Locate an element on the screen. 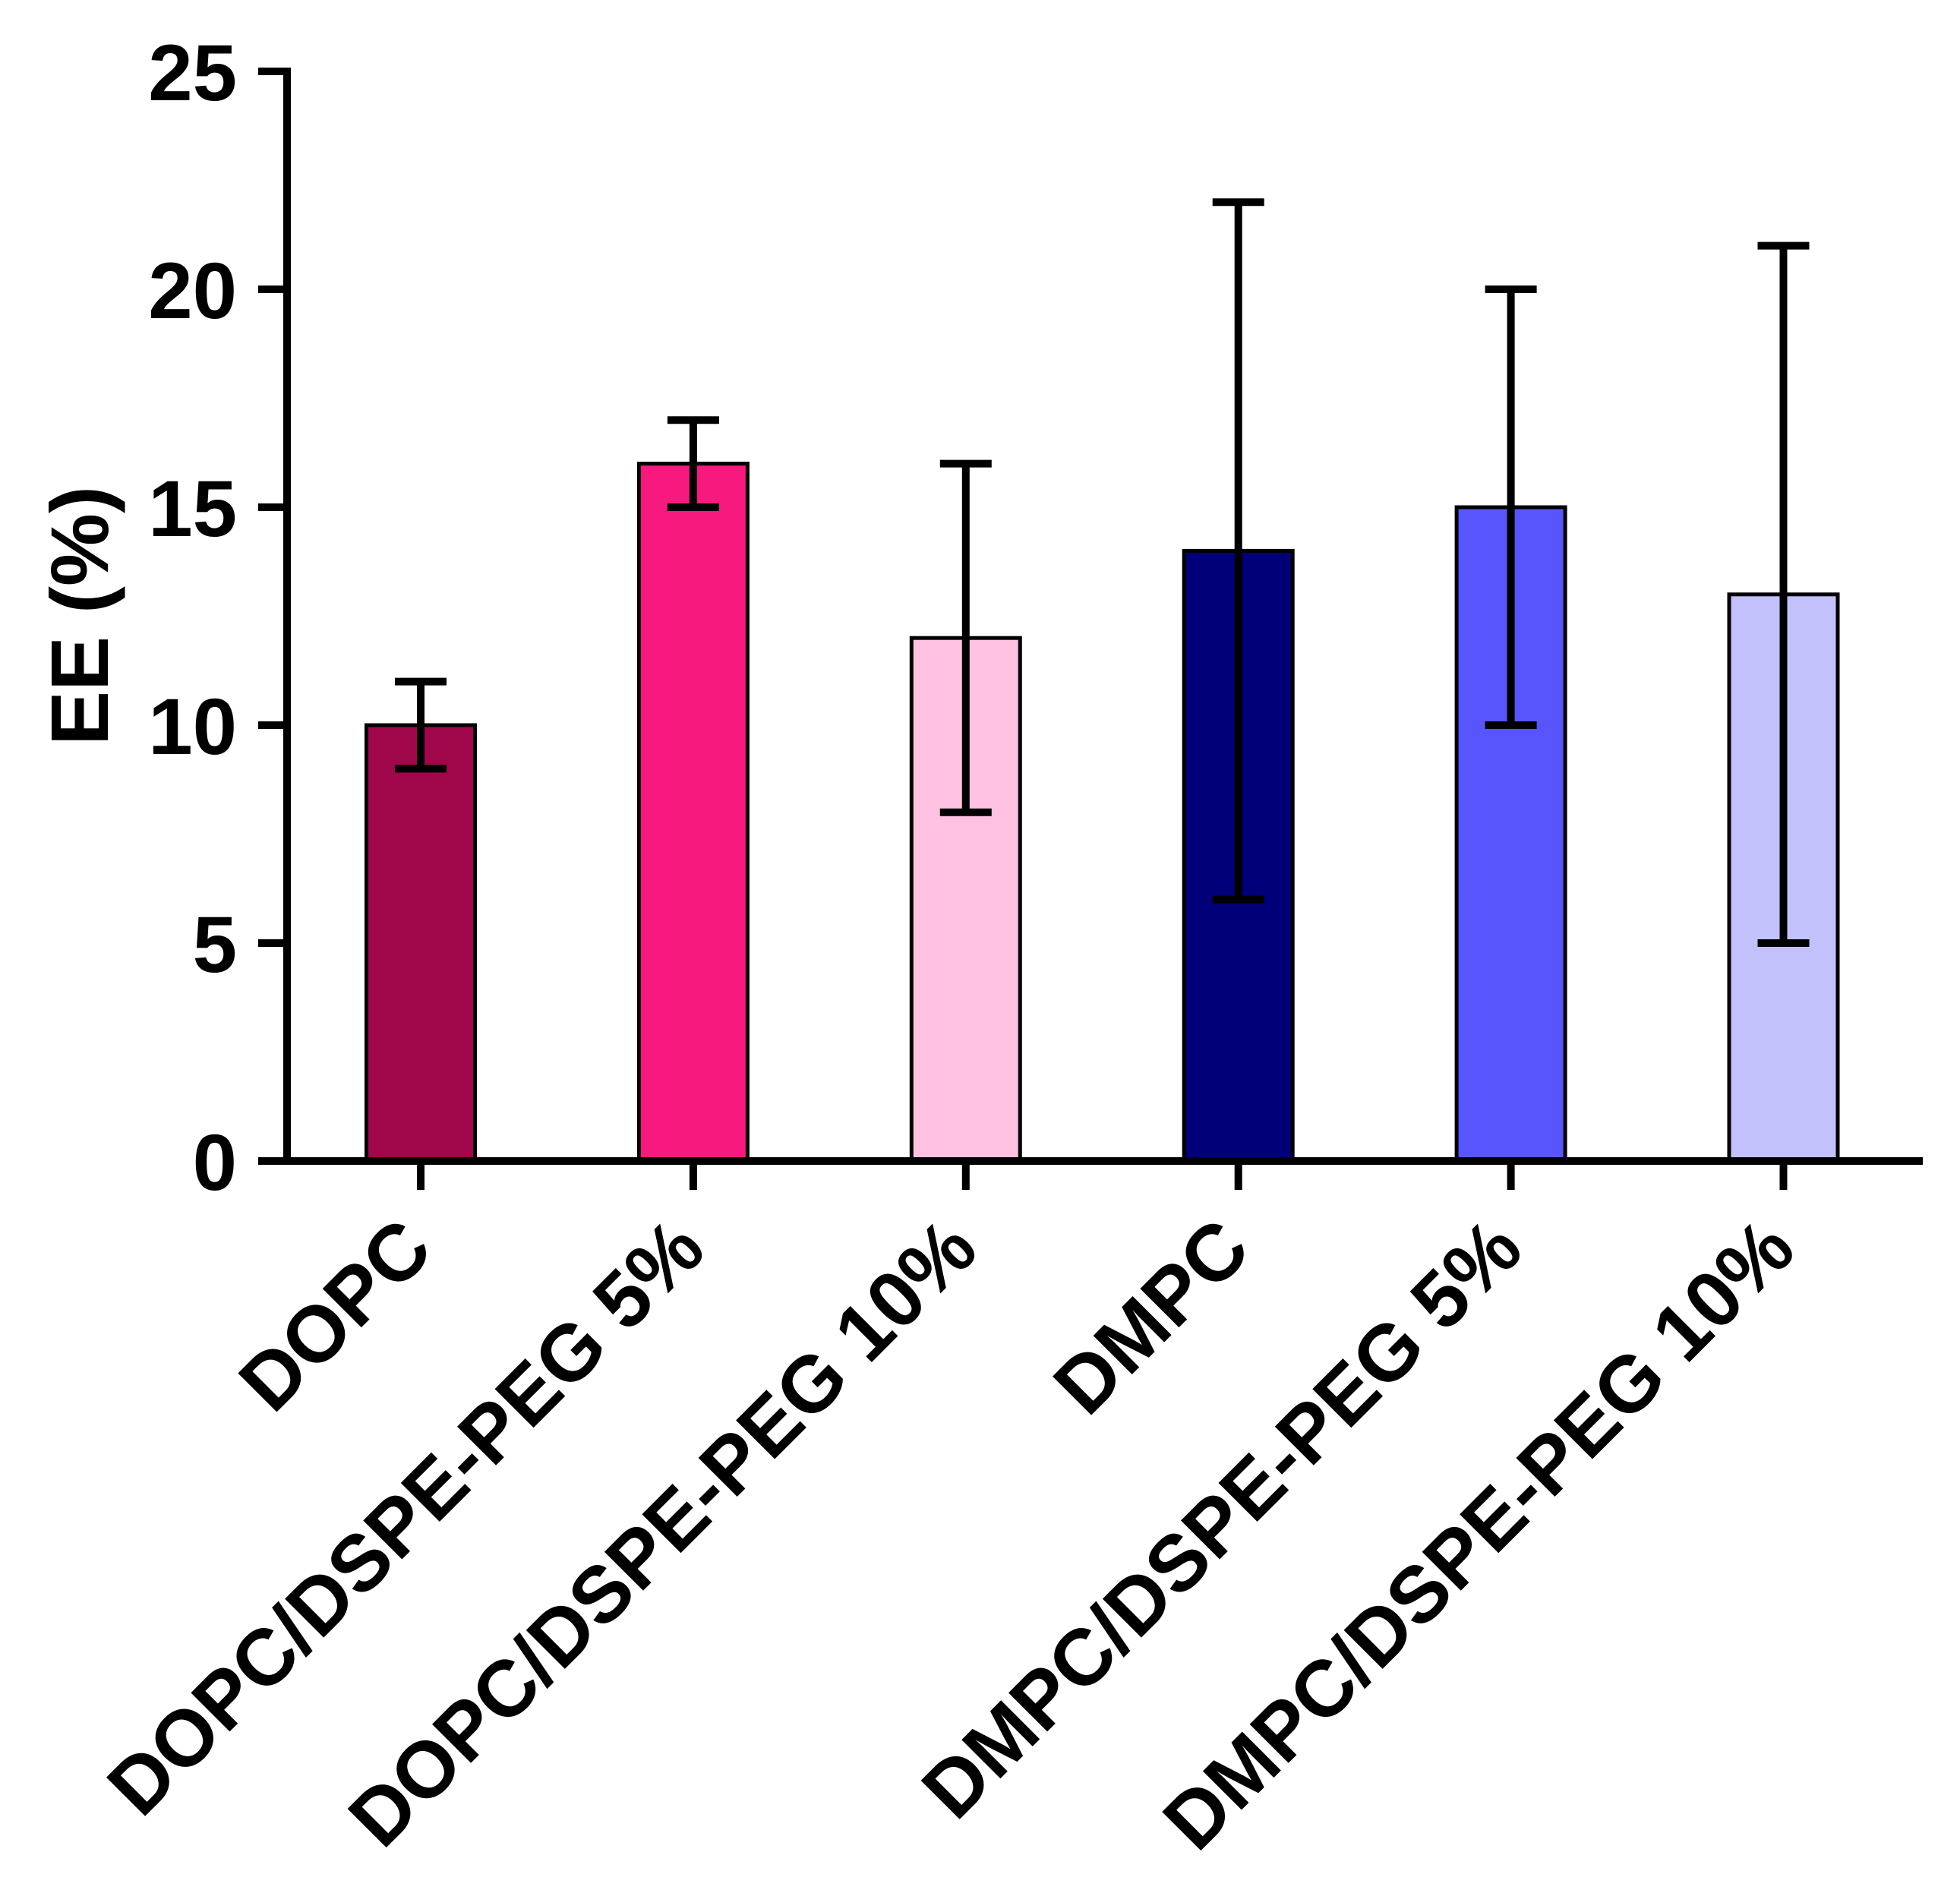 This screenshot has height=1893, width=1960. error-bar-dmpc is located at coordinates (1238, 551).